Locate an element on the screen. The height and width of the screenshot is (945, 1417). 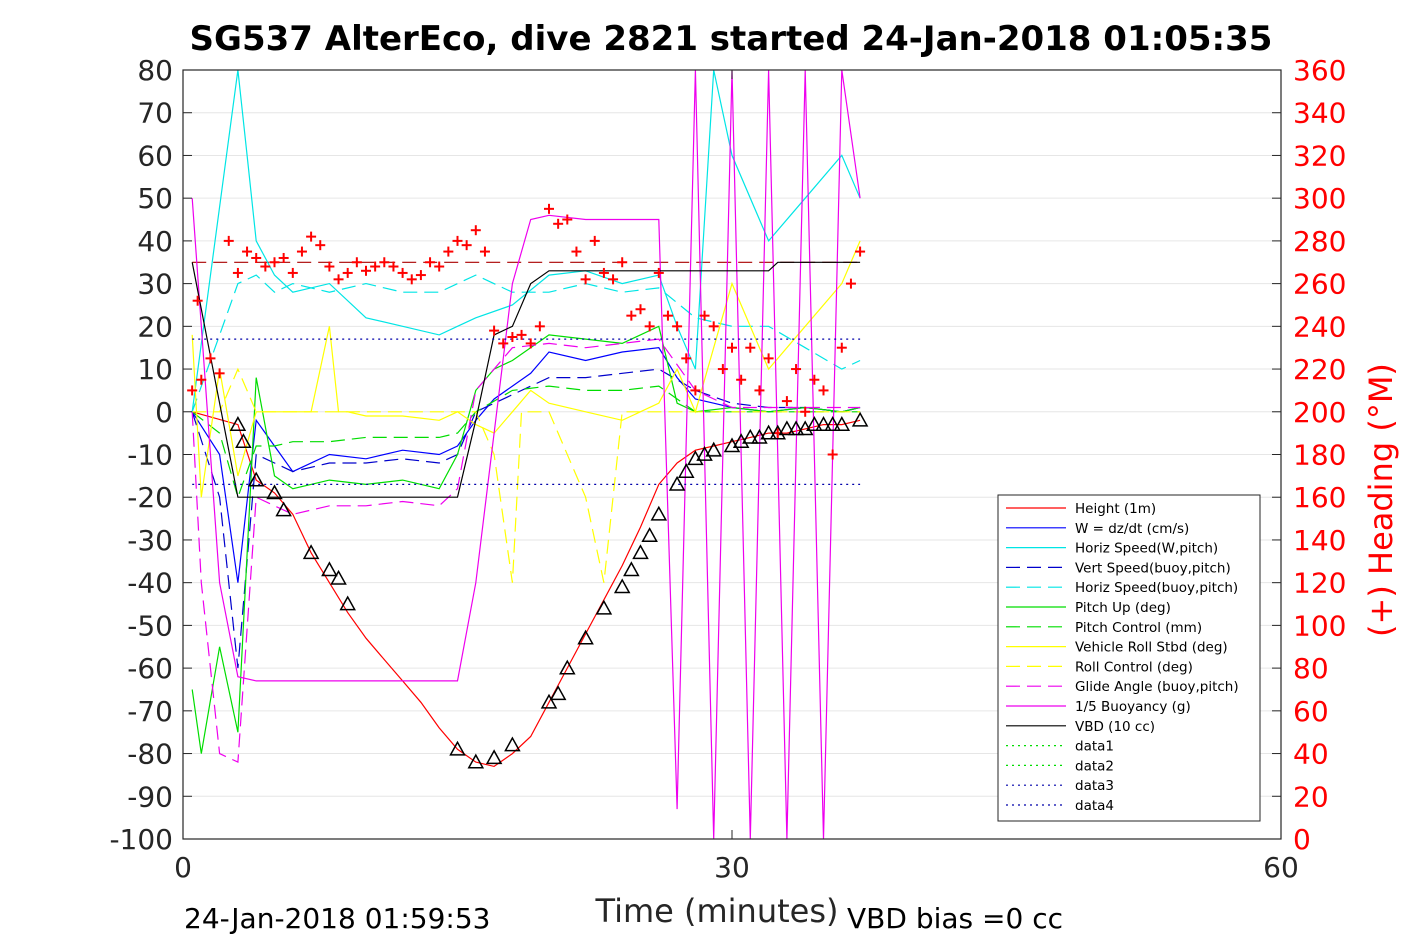
y-tick-label: -50 is located at coordinates (150, 625).